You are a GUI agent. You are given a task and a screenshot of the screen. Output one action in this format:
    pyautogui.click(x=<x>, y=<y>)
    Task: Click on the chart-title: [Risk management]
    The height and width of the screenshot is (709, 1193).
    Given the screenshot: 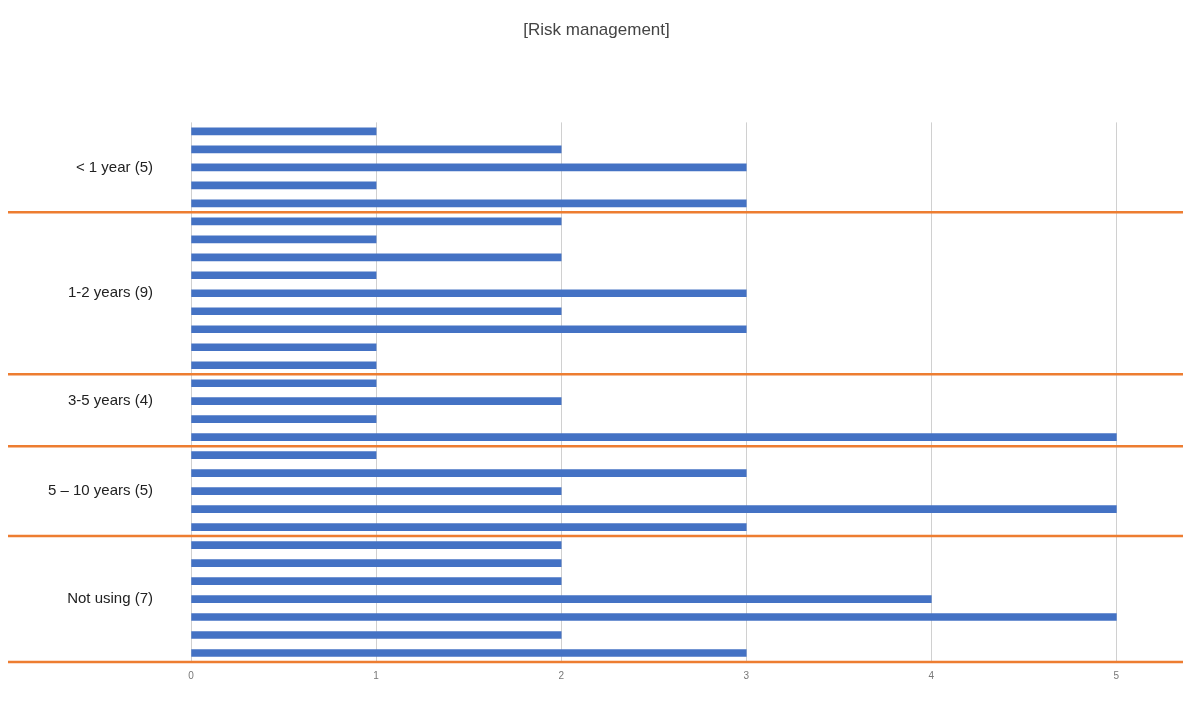 What is the action you would take?
    pyautogui.click(x=596, y=29)
    